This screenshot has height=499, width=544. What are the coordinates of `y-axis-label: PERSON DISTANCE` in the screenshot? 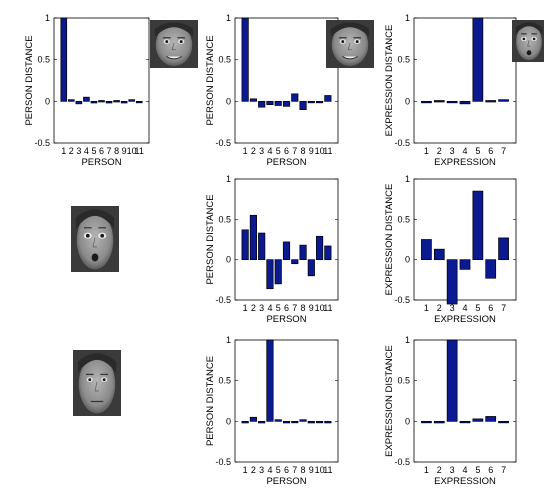 It's located at (210, 239).